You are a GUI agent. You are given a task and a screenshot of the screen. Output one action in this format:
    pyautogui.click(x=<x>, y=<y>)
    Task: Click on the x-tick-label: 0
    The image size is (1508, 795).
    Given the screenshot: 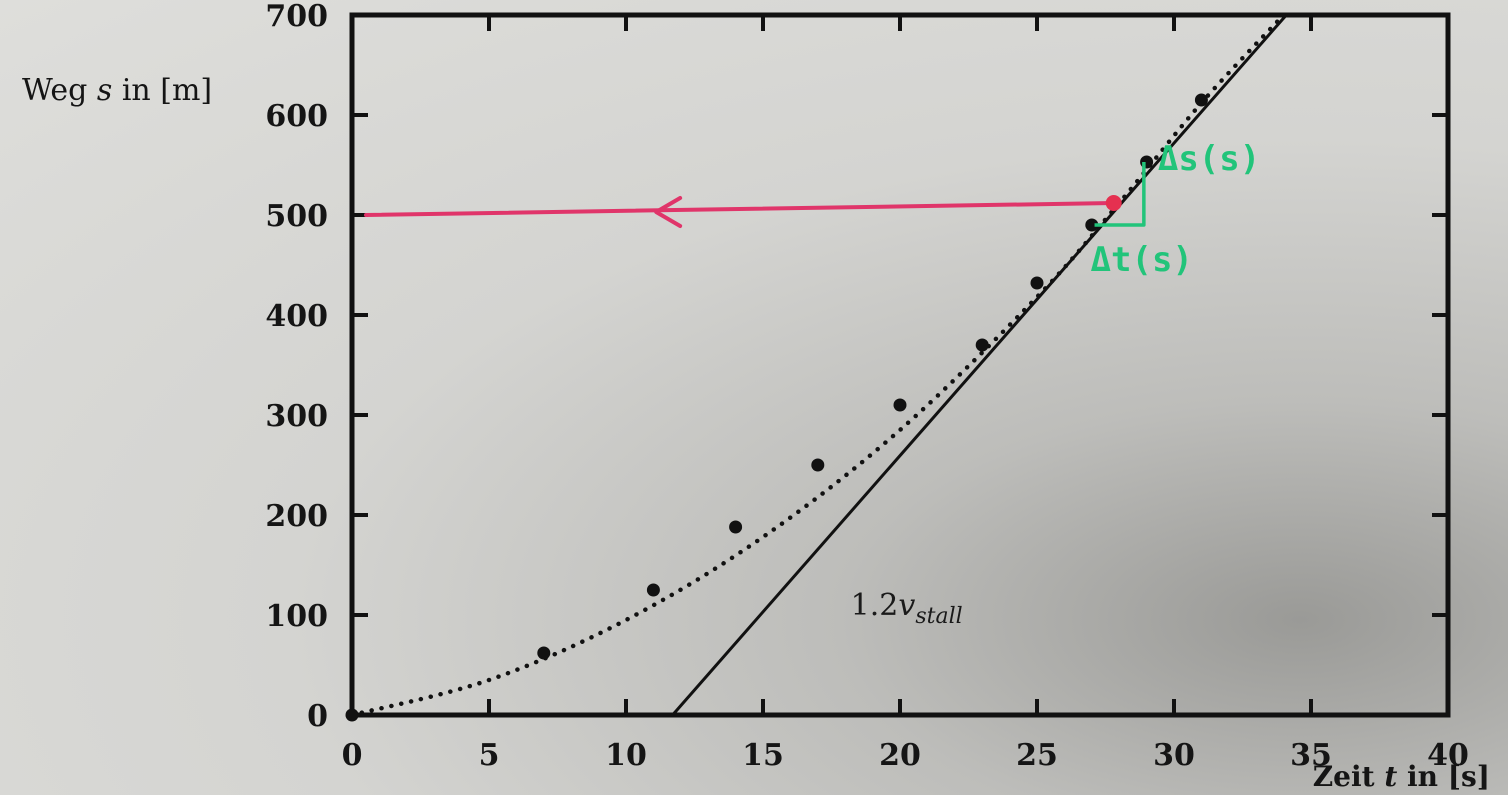 What is the action you would take?
    pyautogui.click(x=352, y=755)
    